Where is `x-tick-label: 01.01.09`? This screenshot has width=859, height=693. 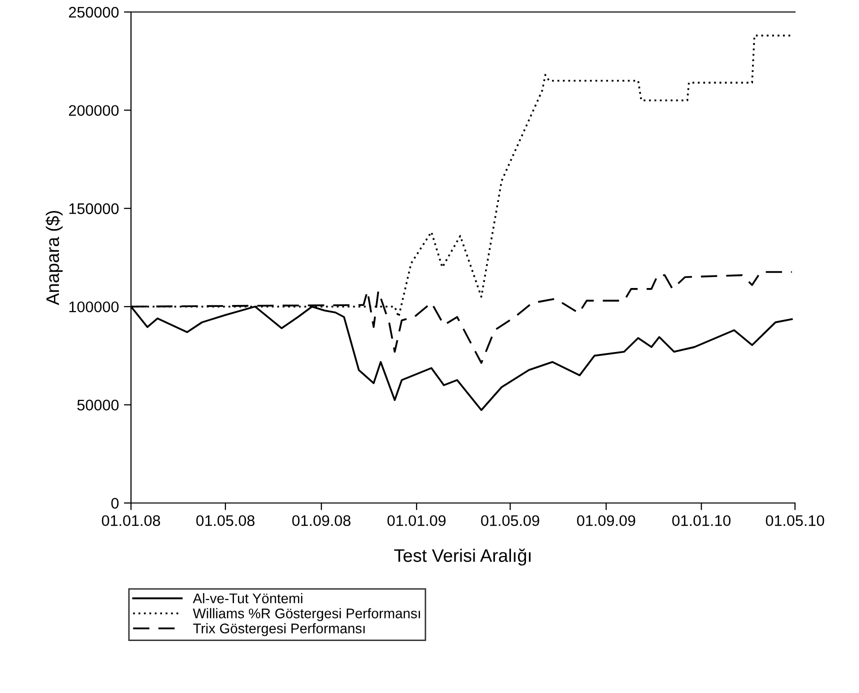 x-tick-label: 01.01.09 is located at coordinates (416, 520).